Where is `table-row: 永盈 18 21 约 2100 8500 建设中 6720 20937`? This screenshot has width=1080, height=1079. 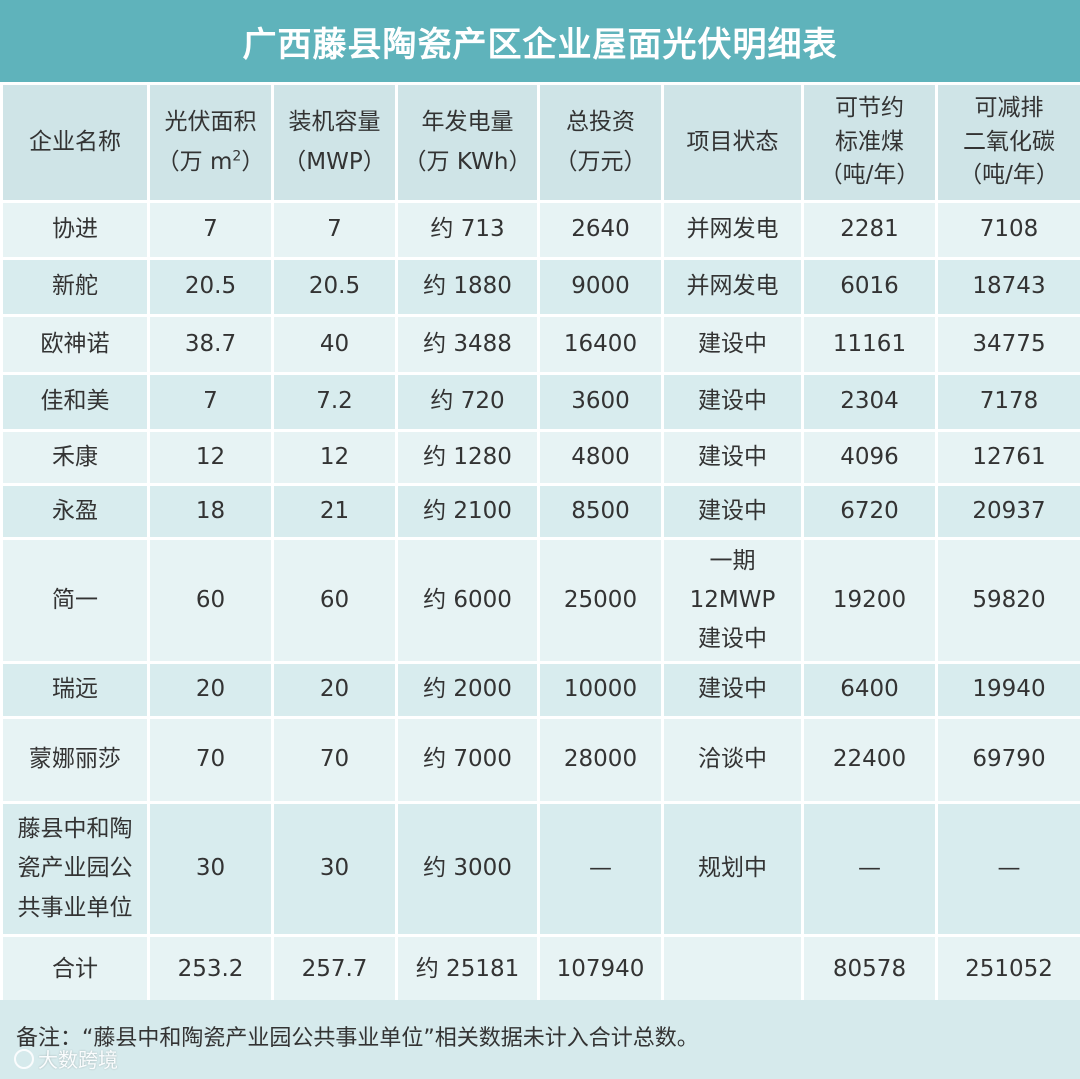
table-row: 永盈 18 21 约 2100 8500 建设中 6720 20937 is located at coordinates (540, 511).